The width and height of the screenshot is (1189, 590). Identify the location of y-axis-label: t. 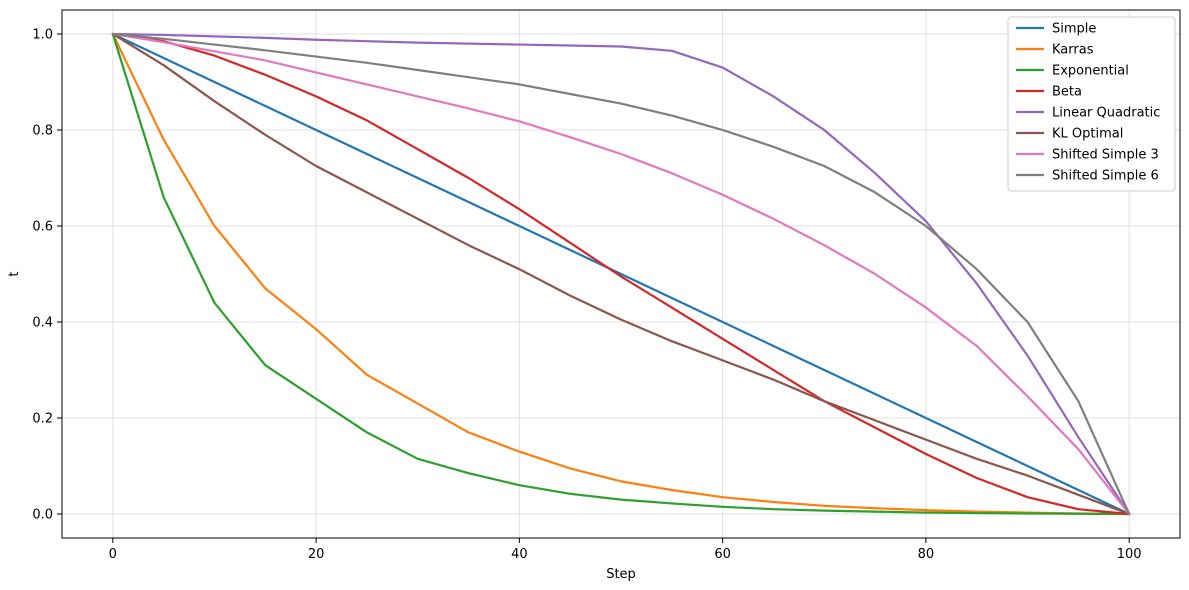
(14, 273).